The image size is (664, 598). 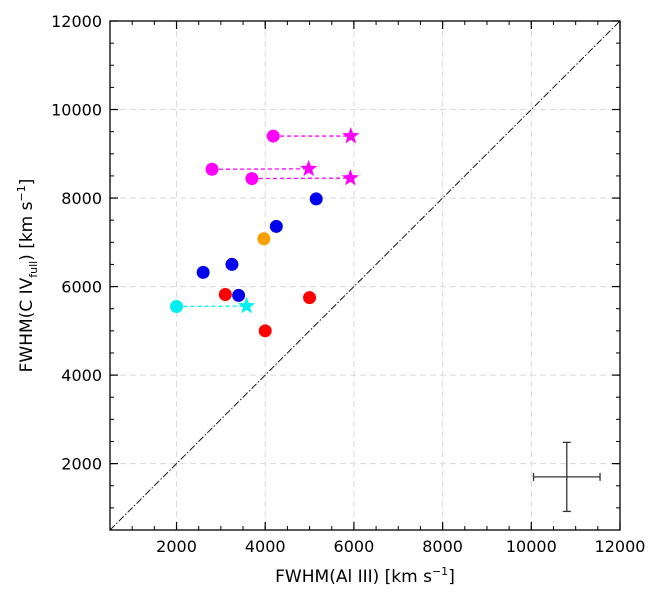 I want to click on orange-point, so click(x=264, y=239).